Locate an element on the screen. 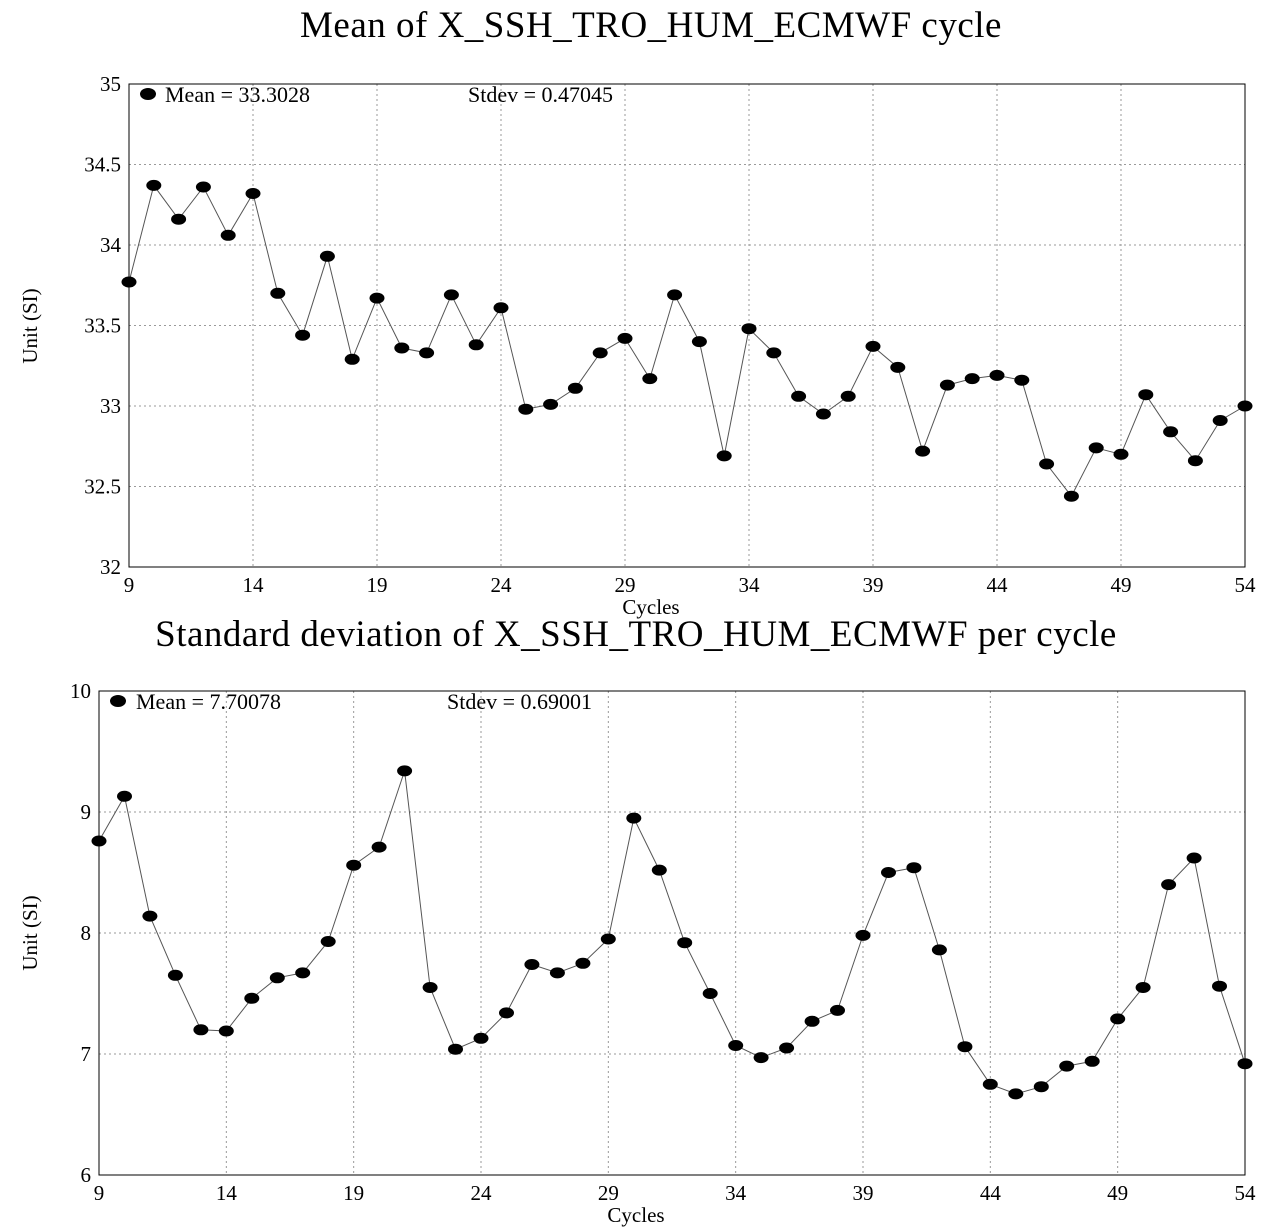 This screenshot has width=1263, height=1227. mean-chart-legend-mean: Mean = 33.3028 is located at coordinates (237, 94).